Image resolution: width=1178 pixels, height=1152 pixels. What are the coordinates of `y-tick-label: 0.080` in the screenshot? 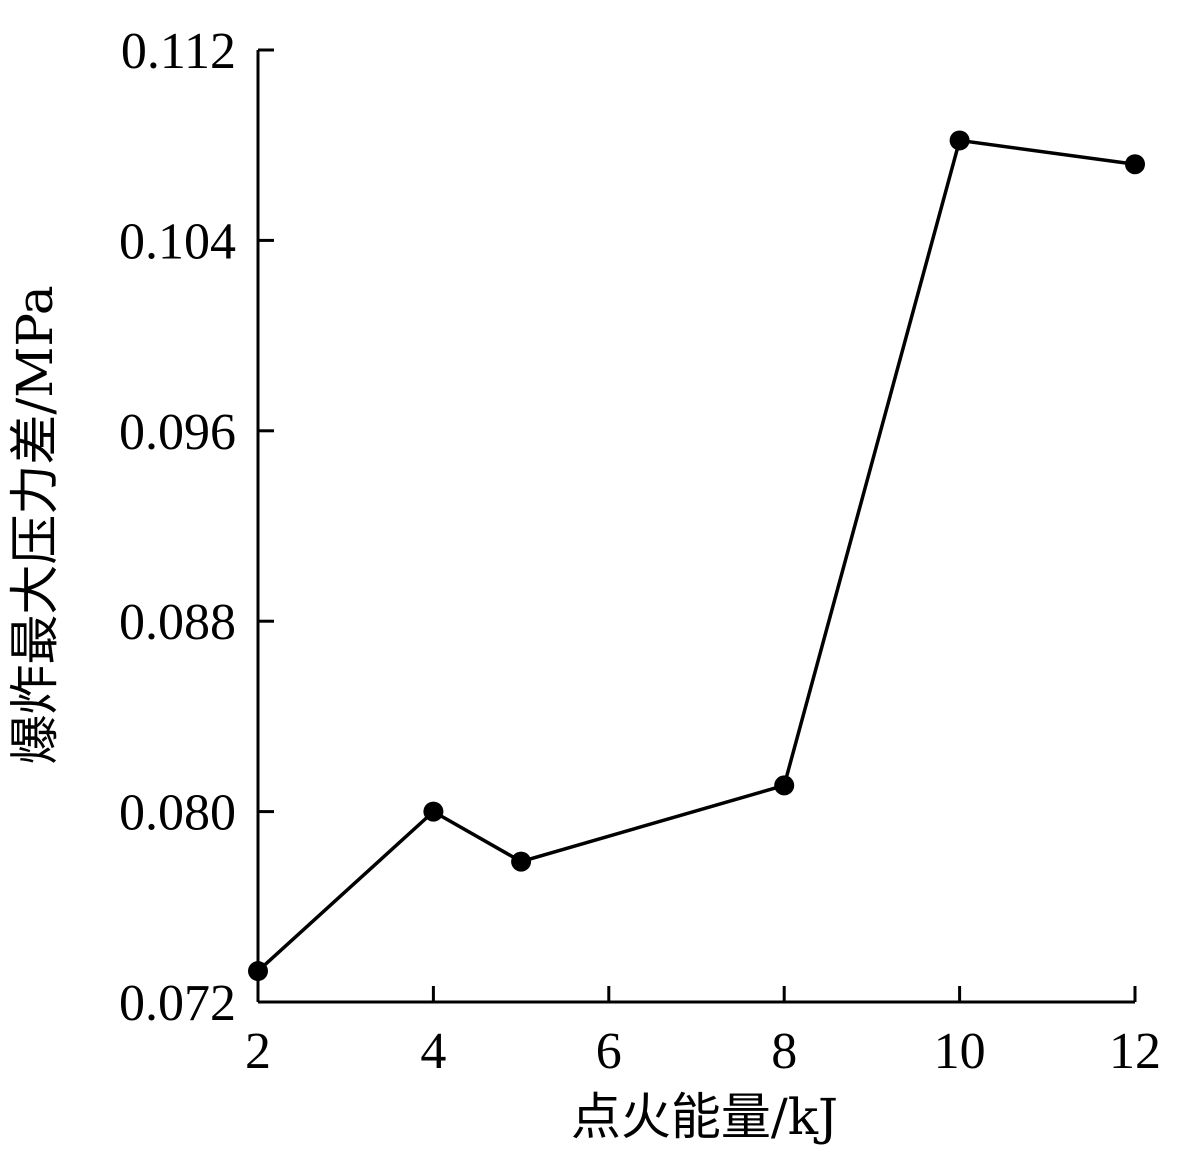 It's located at (177, 813).